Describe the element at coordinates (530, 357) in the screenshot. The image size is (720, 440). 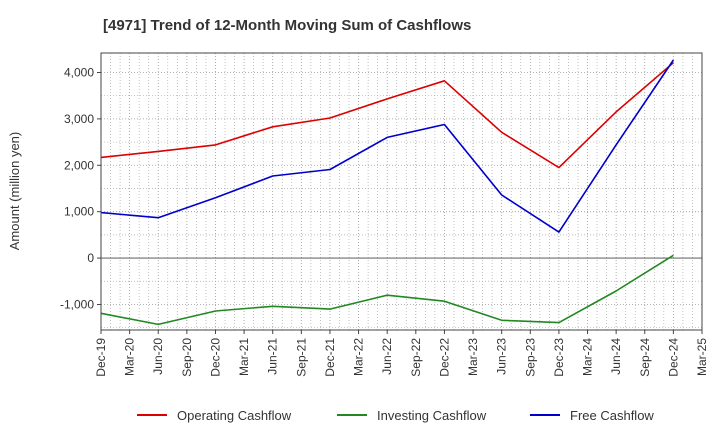
I see `x-tick-label: Sep-23` at that location.